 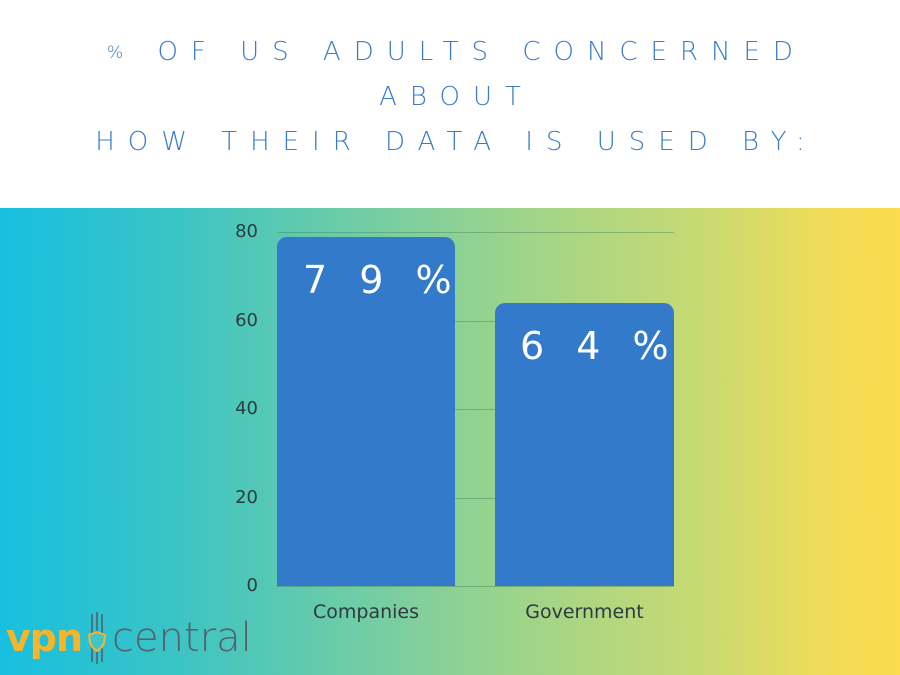 I want to click on vpncentral-logo: vpn central, so click(x=129, y=638).